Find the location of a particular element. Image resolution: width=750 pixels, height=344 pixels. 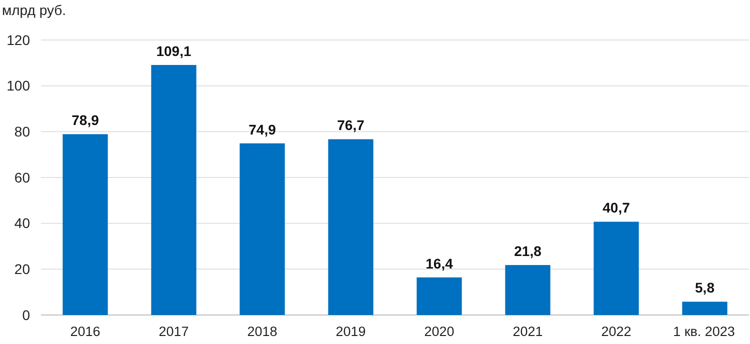

x-tick-label: 2022 is located at coordinates (616, 331).